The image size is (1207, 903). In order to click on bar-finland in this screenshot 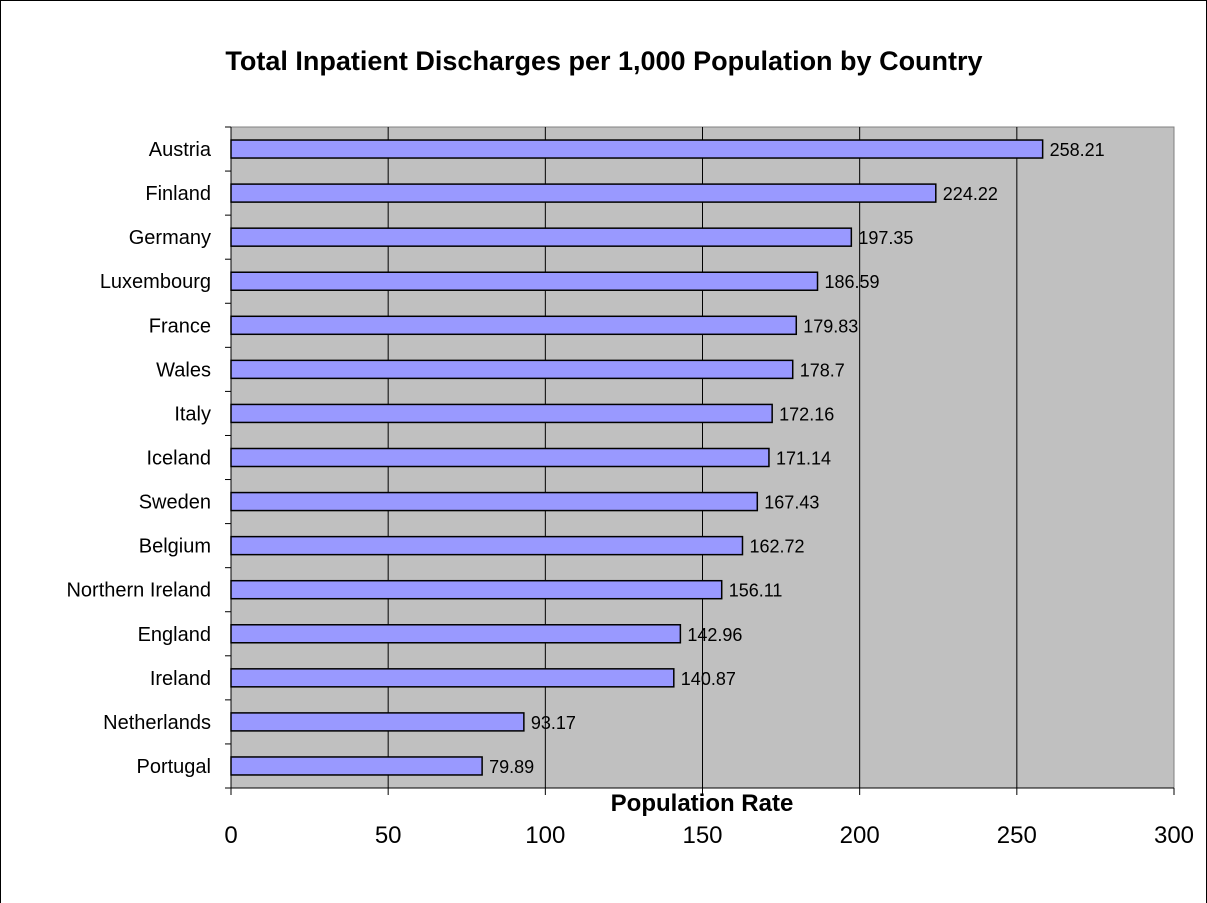, I will do `click(583, 193)`.